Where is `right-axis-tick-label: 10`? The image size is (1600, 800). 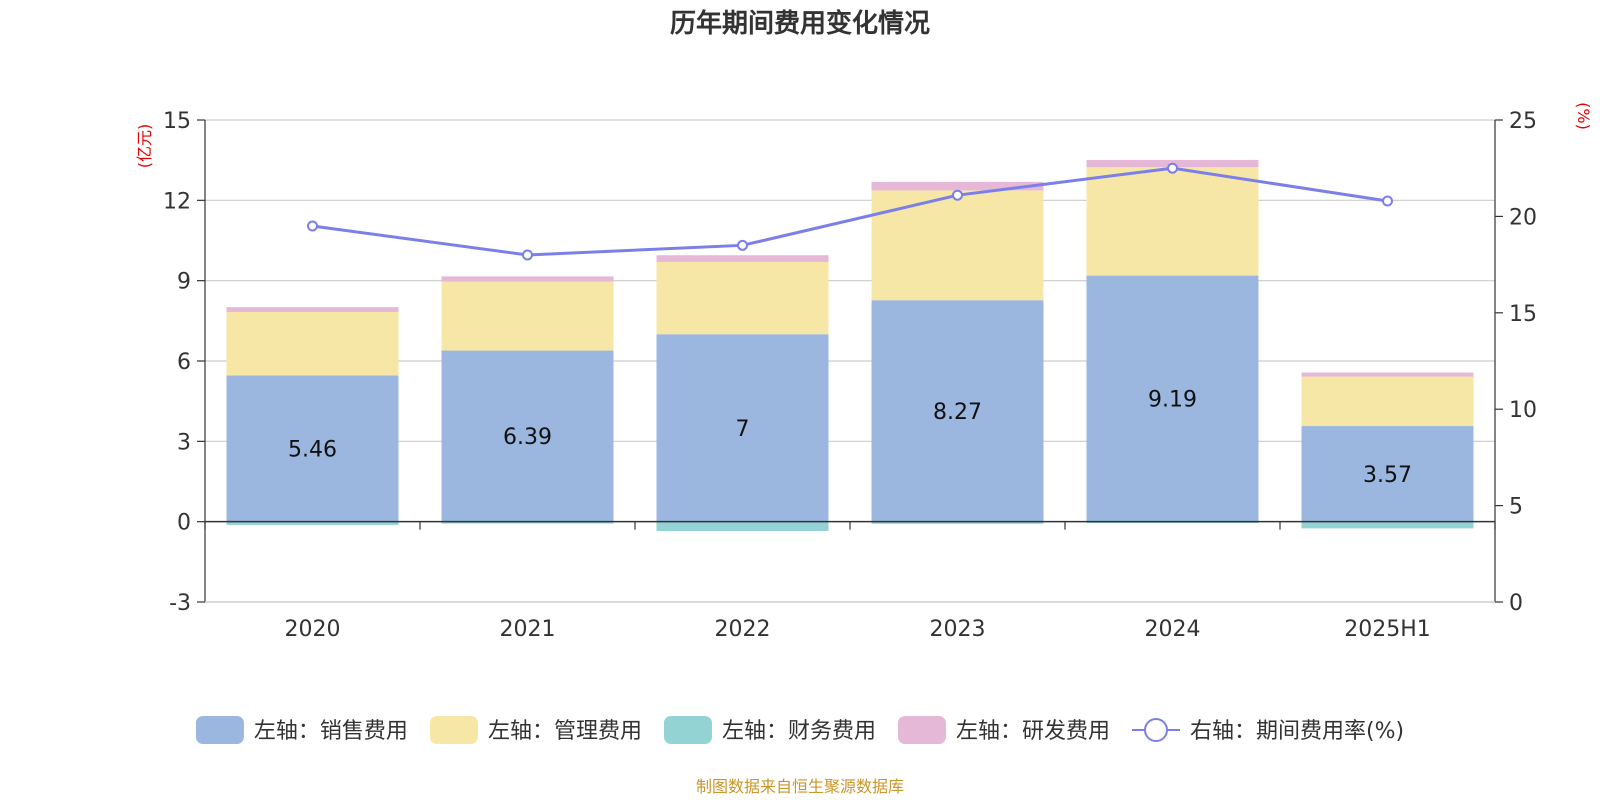
right-axis-tick-label: 10 is located at coordinates (1523, 410).